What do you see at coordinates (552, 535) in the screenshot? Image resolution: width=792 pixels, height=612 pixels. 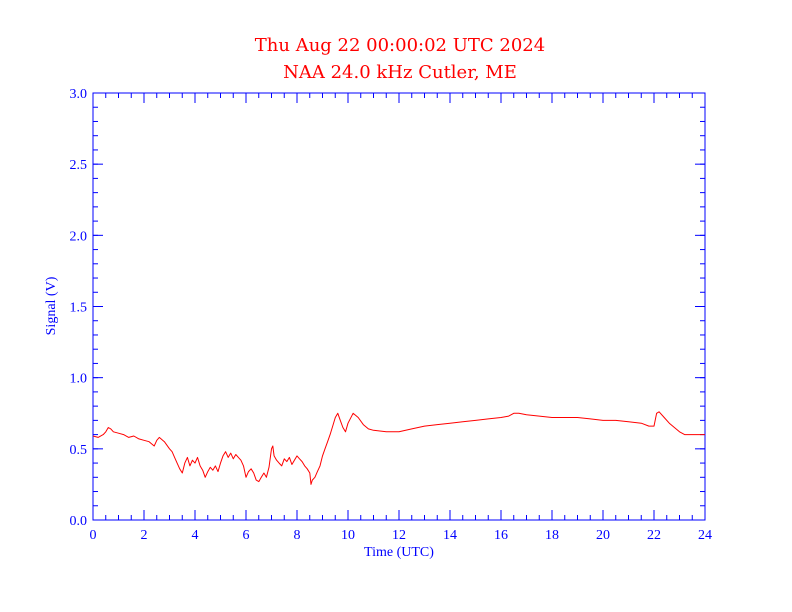 I see `x-tick-label: 18` at bounding box center [552, 535].